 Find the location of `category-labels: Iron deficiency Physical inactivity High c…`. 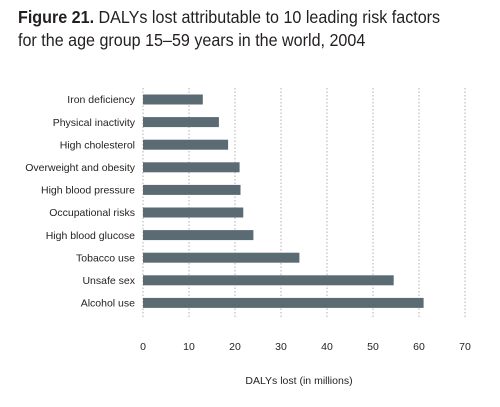

category-labels: Iron deficiency Physical inactivity High c… is located at coordinates (80, 201).